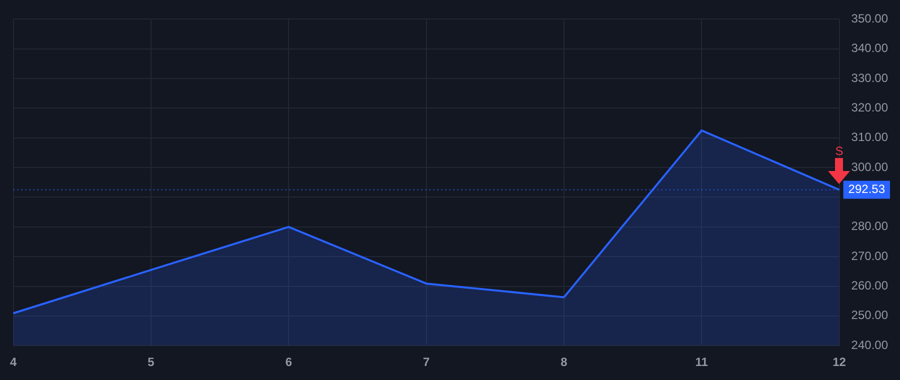 This screenshot has width=900, height=380. What do you see at coordinates (869, 48) in the screenshot?
I see `y-tick-label: 340.00` at bounding box center [869, 48].